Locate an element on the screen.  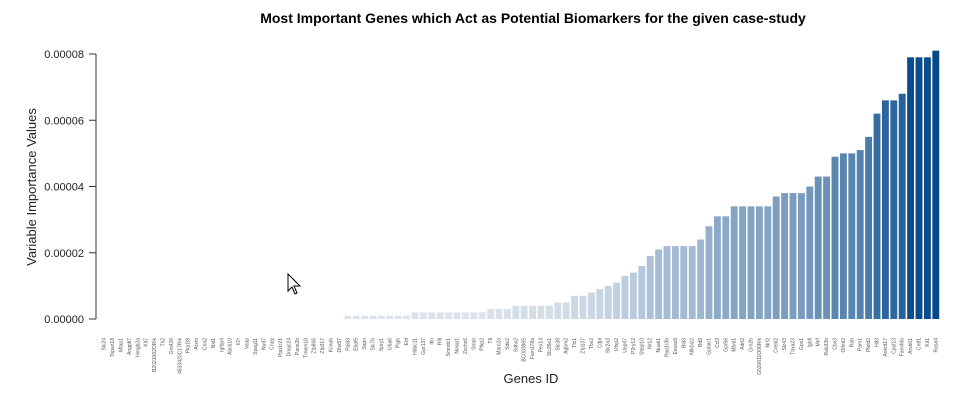
x-tick-label: Uba6 is located at coordinates (390, 344).